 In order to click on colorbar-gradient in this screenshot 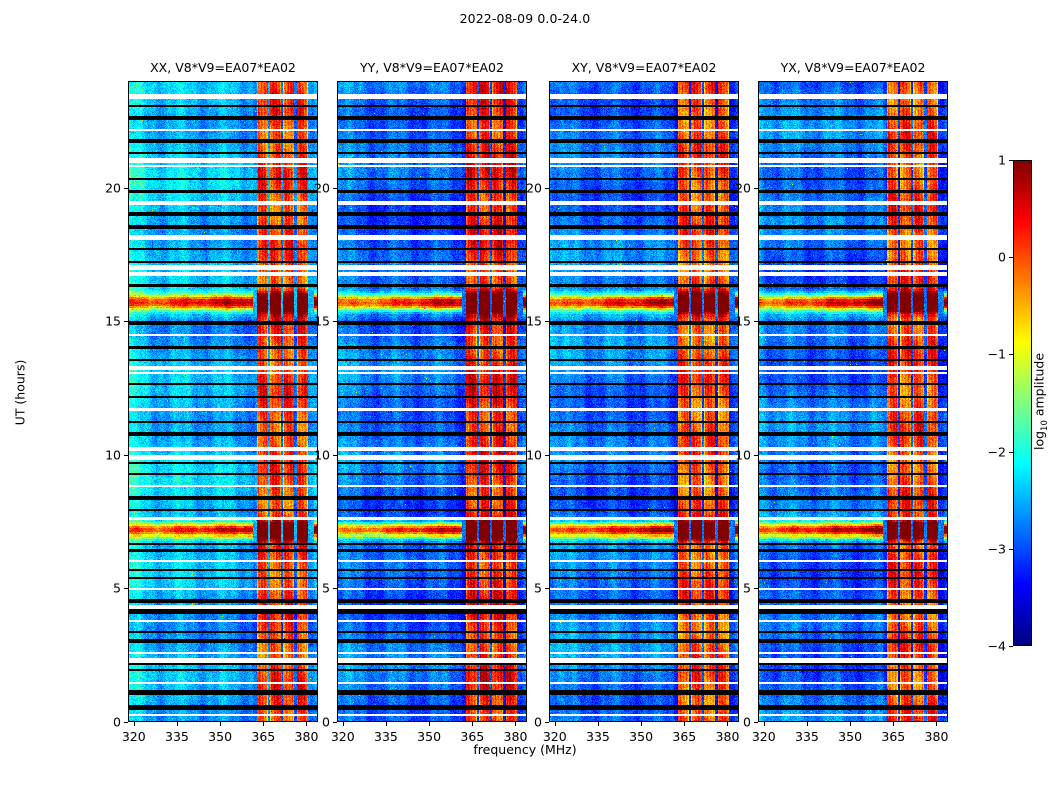, I will do `click(1022, 403)`.